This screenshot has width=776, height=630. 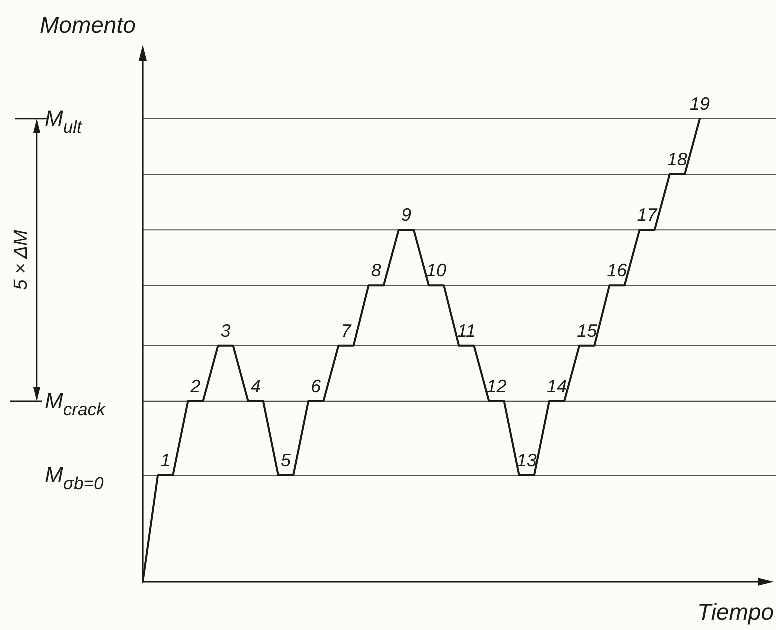 What do you see at coordinates (316, 386) in the screenshot?
I see `annotation: 6` at bounding box center [316, 386].